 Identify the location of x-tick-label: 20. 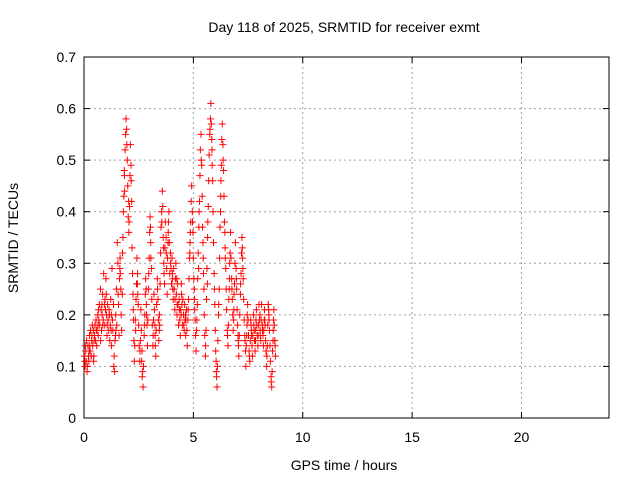
(522, 437).